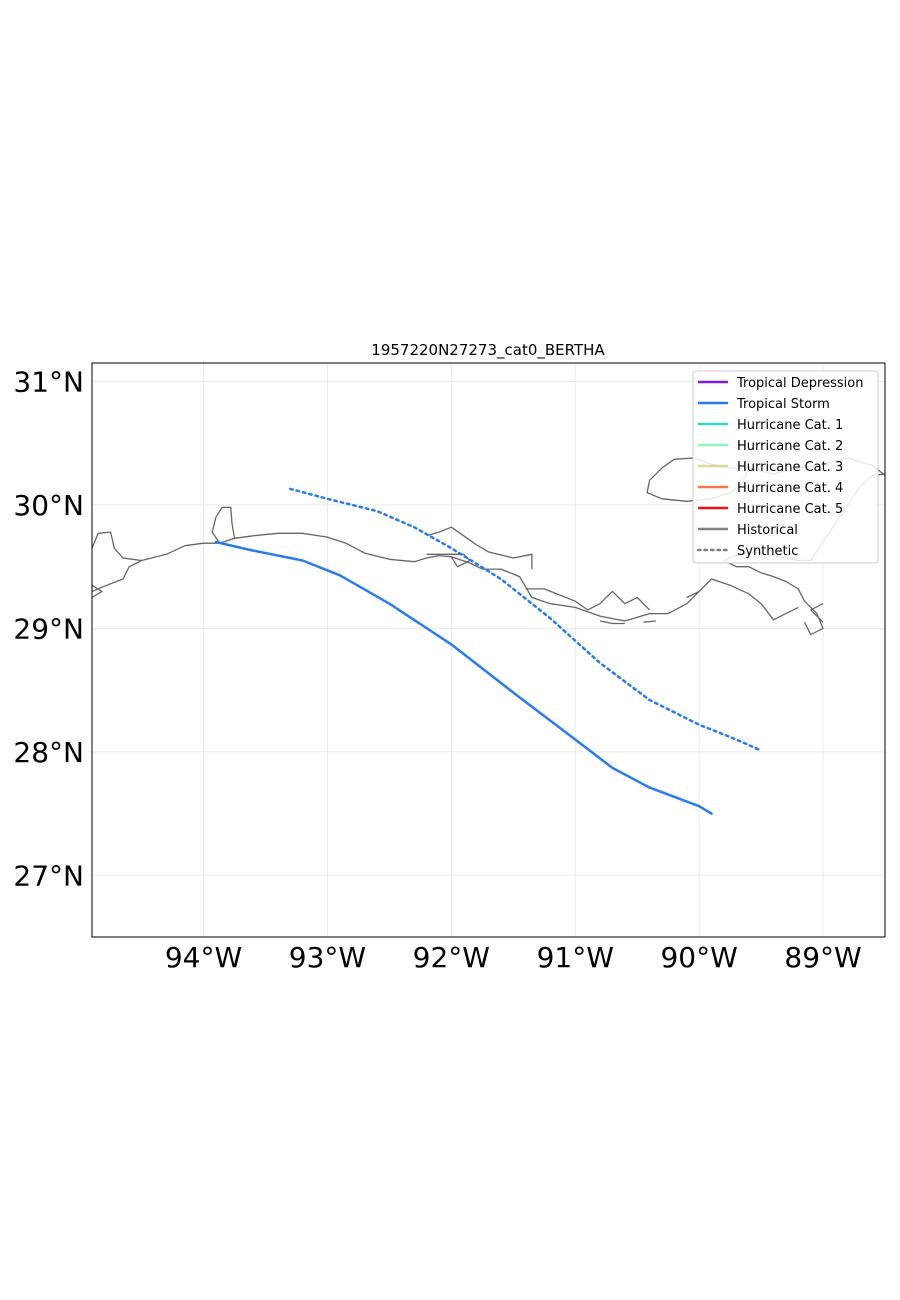  I want to click on longitude-tick-labels: 94°W 93°W 92°W 91°W 90°W 89°W, so click(513, 957).